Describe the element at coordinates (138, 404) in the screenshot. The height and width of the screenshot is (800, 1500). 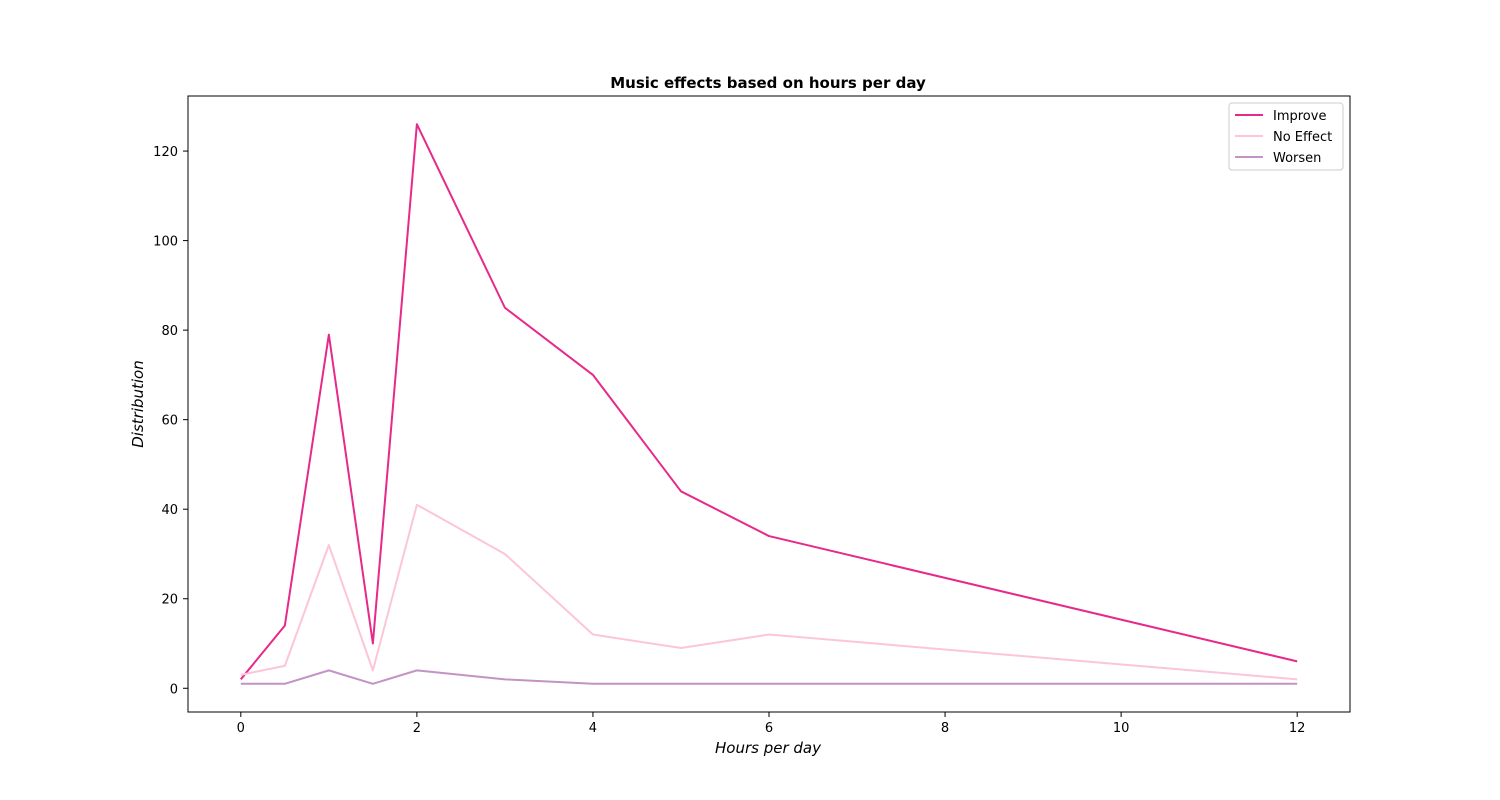
I see `y-axis-label: Distribution` at that location.